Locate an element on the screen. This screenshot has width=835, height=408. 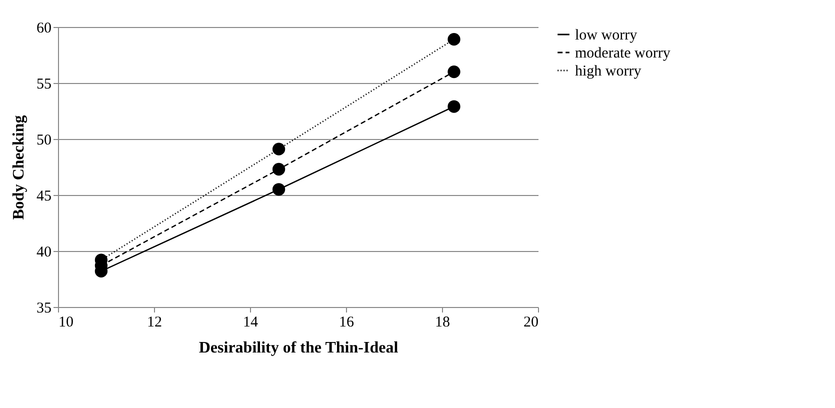
y-tick-label: 45 is located at coordinates (44, 196).